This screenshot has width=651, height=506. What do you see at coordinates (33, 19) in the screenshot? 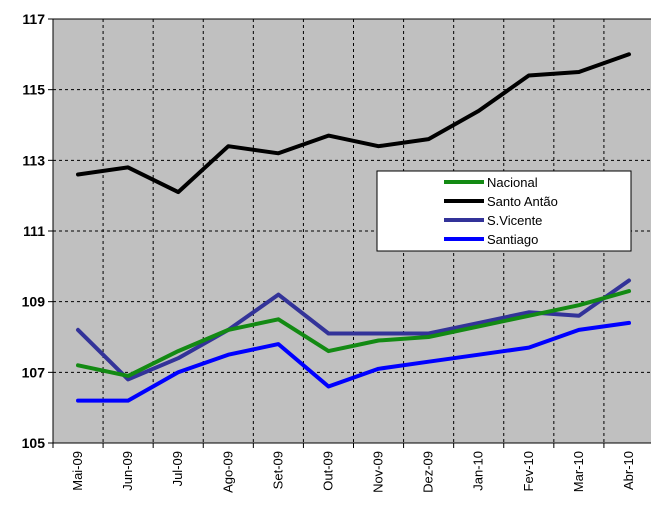
I see `y-tick-label: 117` at bounding box center [33, 19].